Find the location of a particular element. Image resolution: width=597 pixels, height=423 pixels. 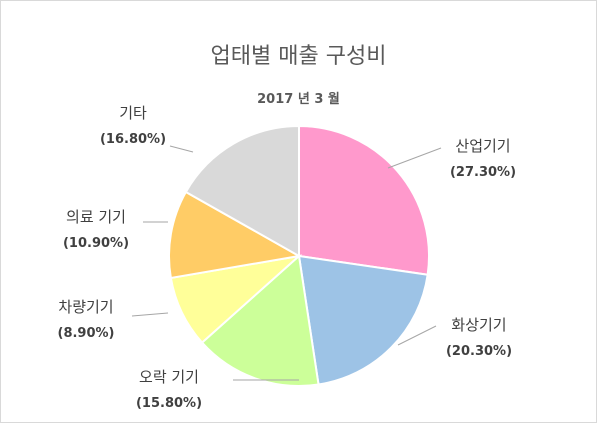

slice-category-label: 산업기기 is located at coordinates (482, 146).